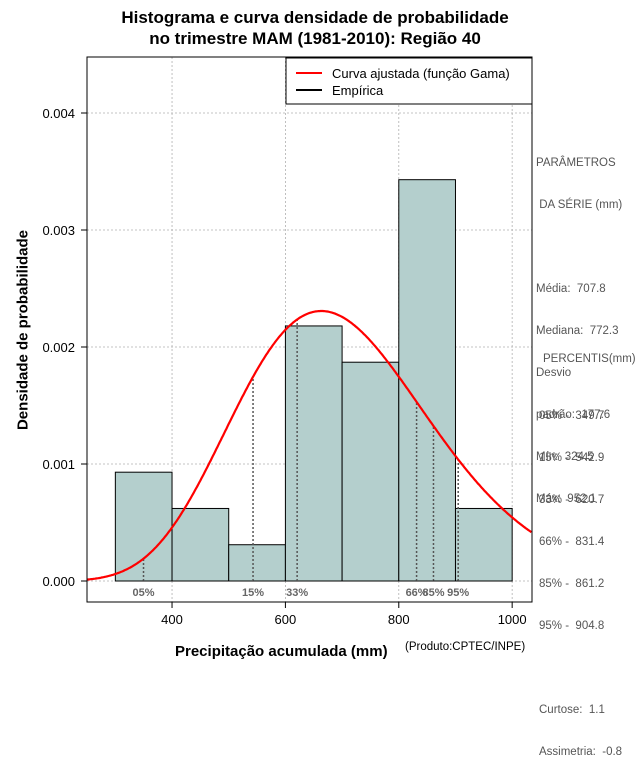  What do you see at coordinates (572, 542) in the screenshot?
I see `percentile-66: 66% - 831.4` at bounding box center [572, 542].